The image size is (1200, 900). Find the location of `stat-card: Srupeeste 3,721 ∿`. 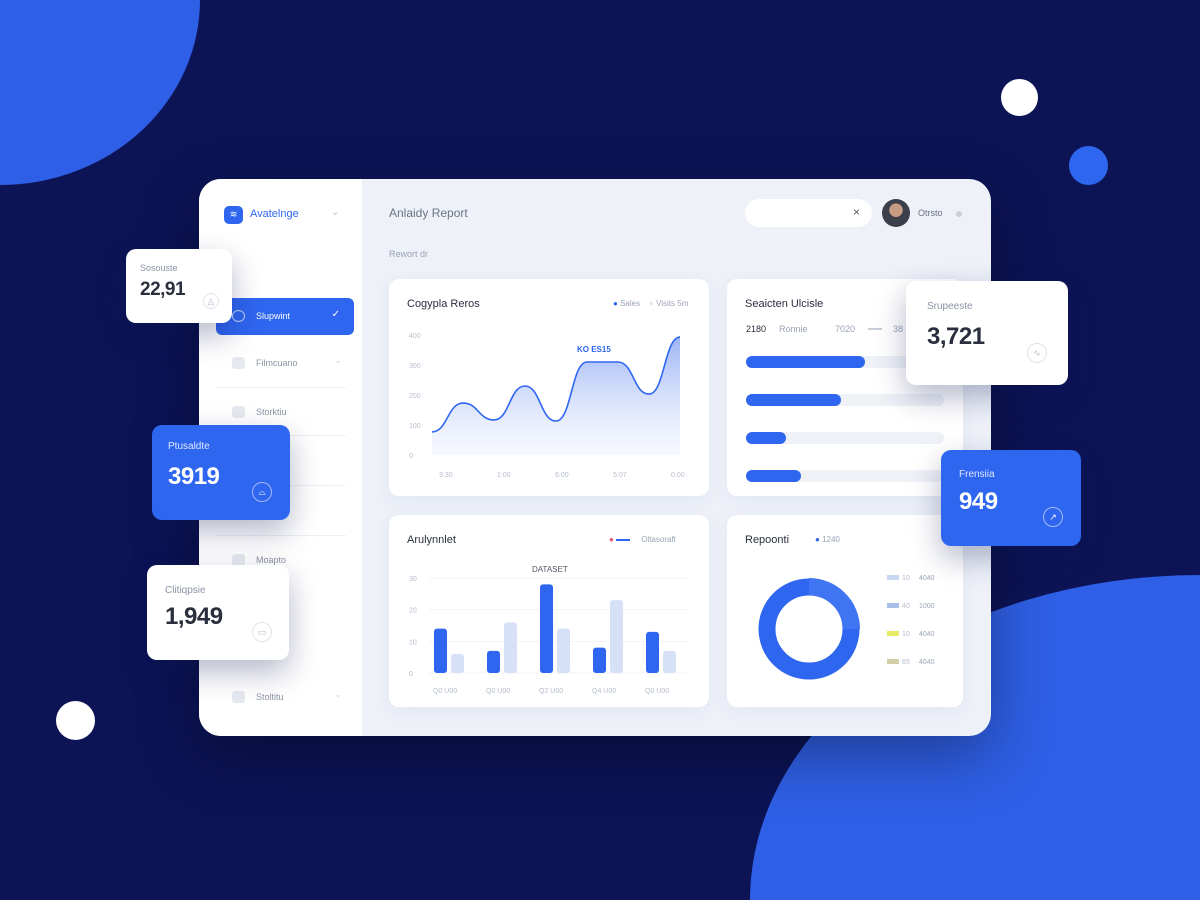

stat-card: Srupeeste 3,721 ∿ is located at coordinates (987, 333).